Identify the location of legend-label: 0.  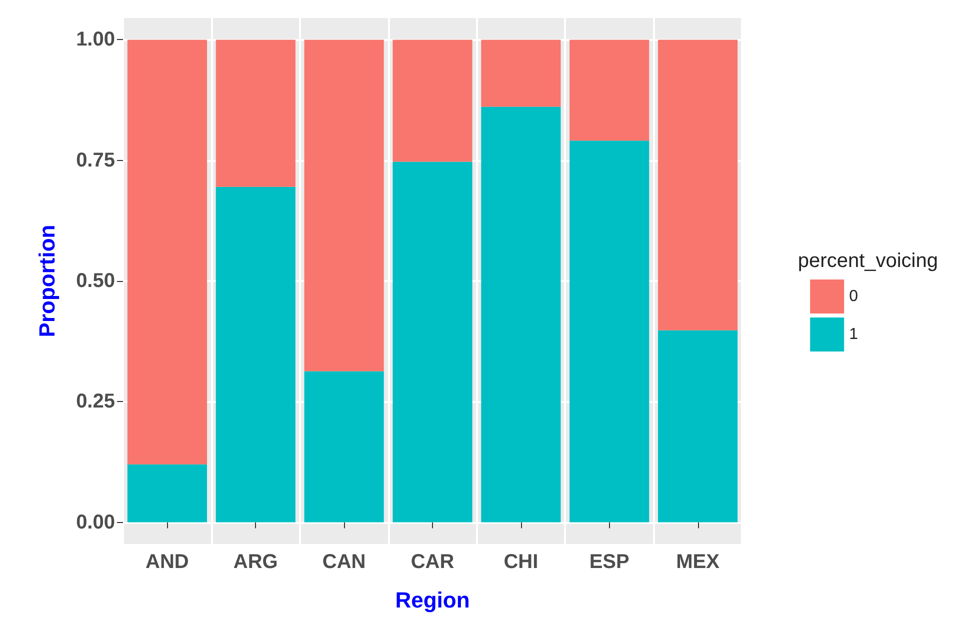
(853, 296).